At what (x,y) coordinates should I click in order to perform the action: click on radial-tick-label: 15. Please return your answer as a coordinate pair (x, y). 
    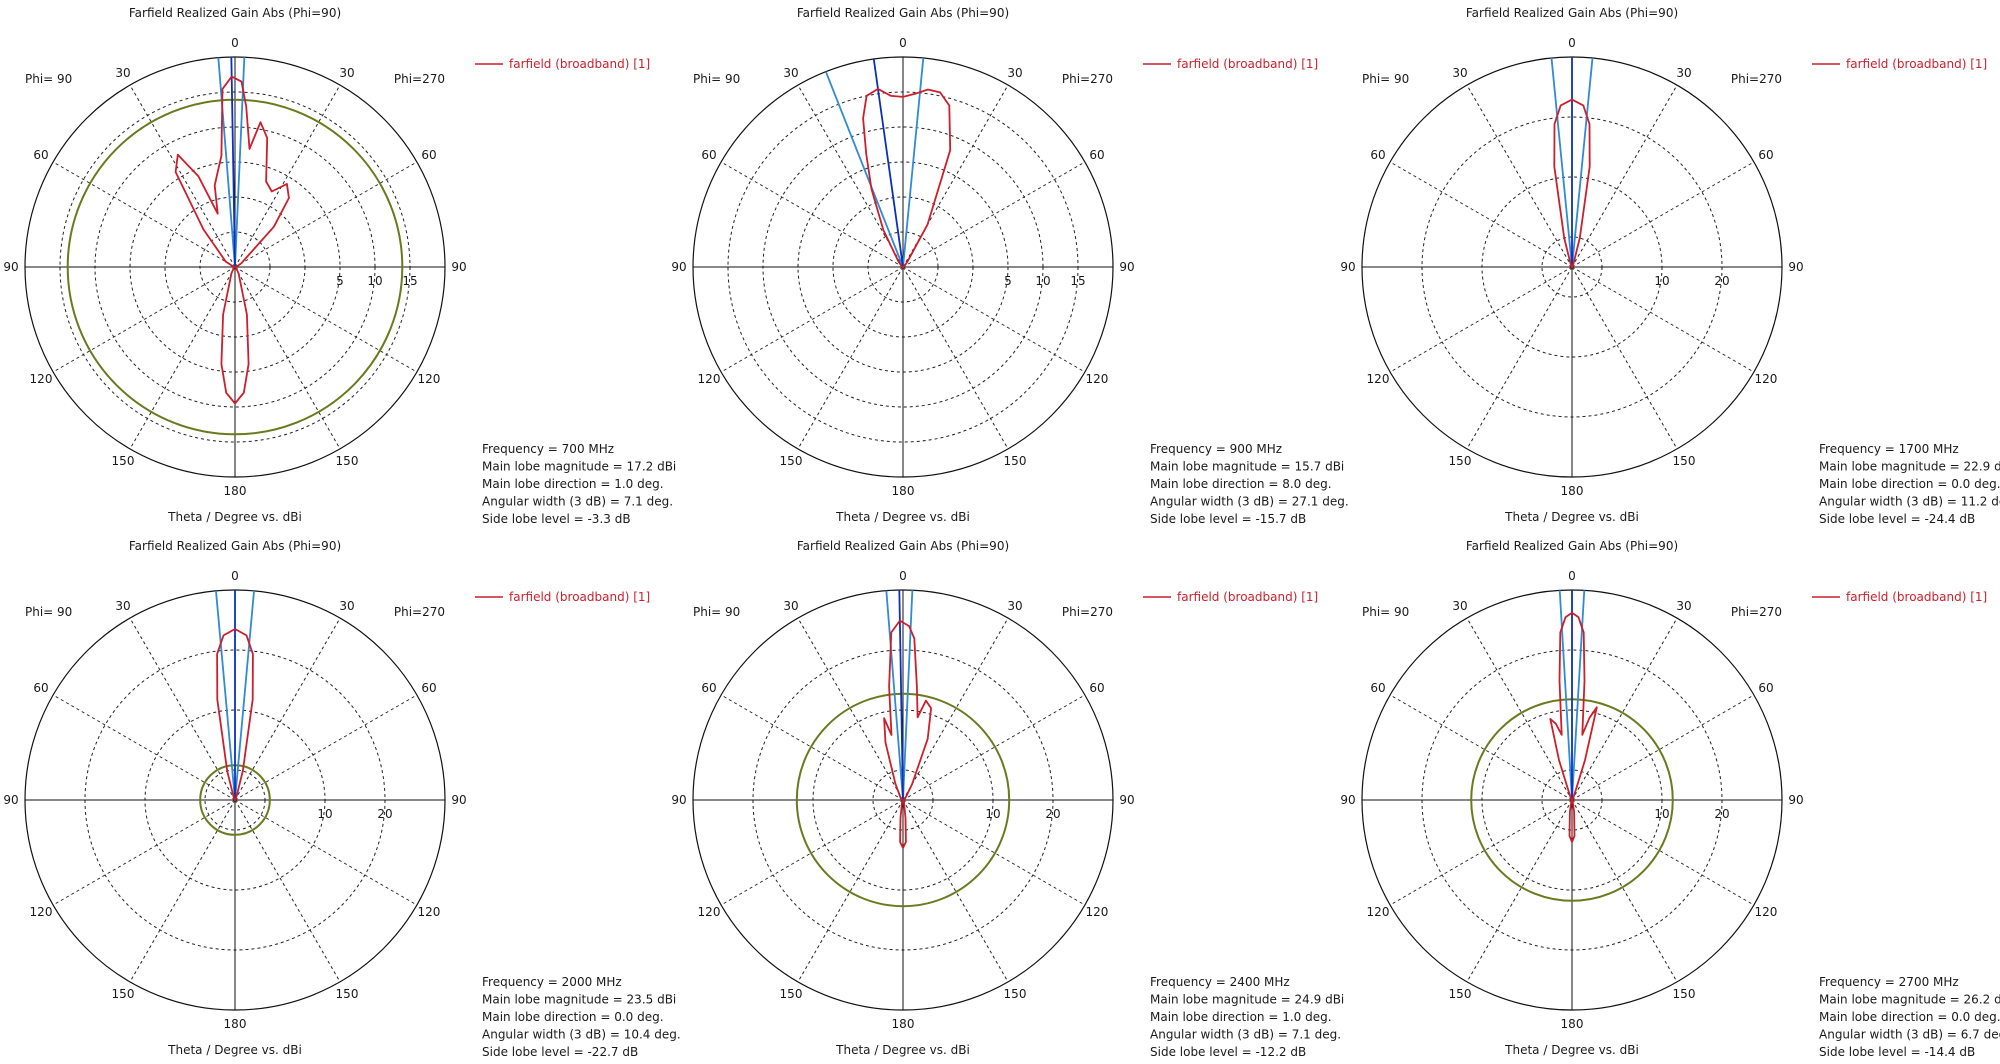
    Looking at the image, I should click on (1077, 281).